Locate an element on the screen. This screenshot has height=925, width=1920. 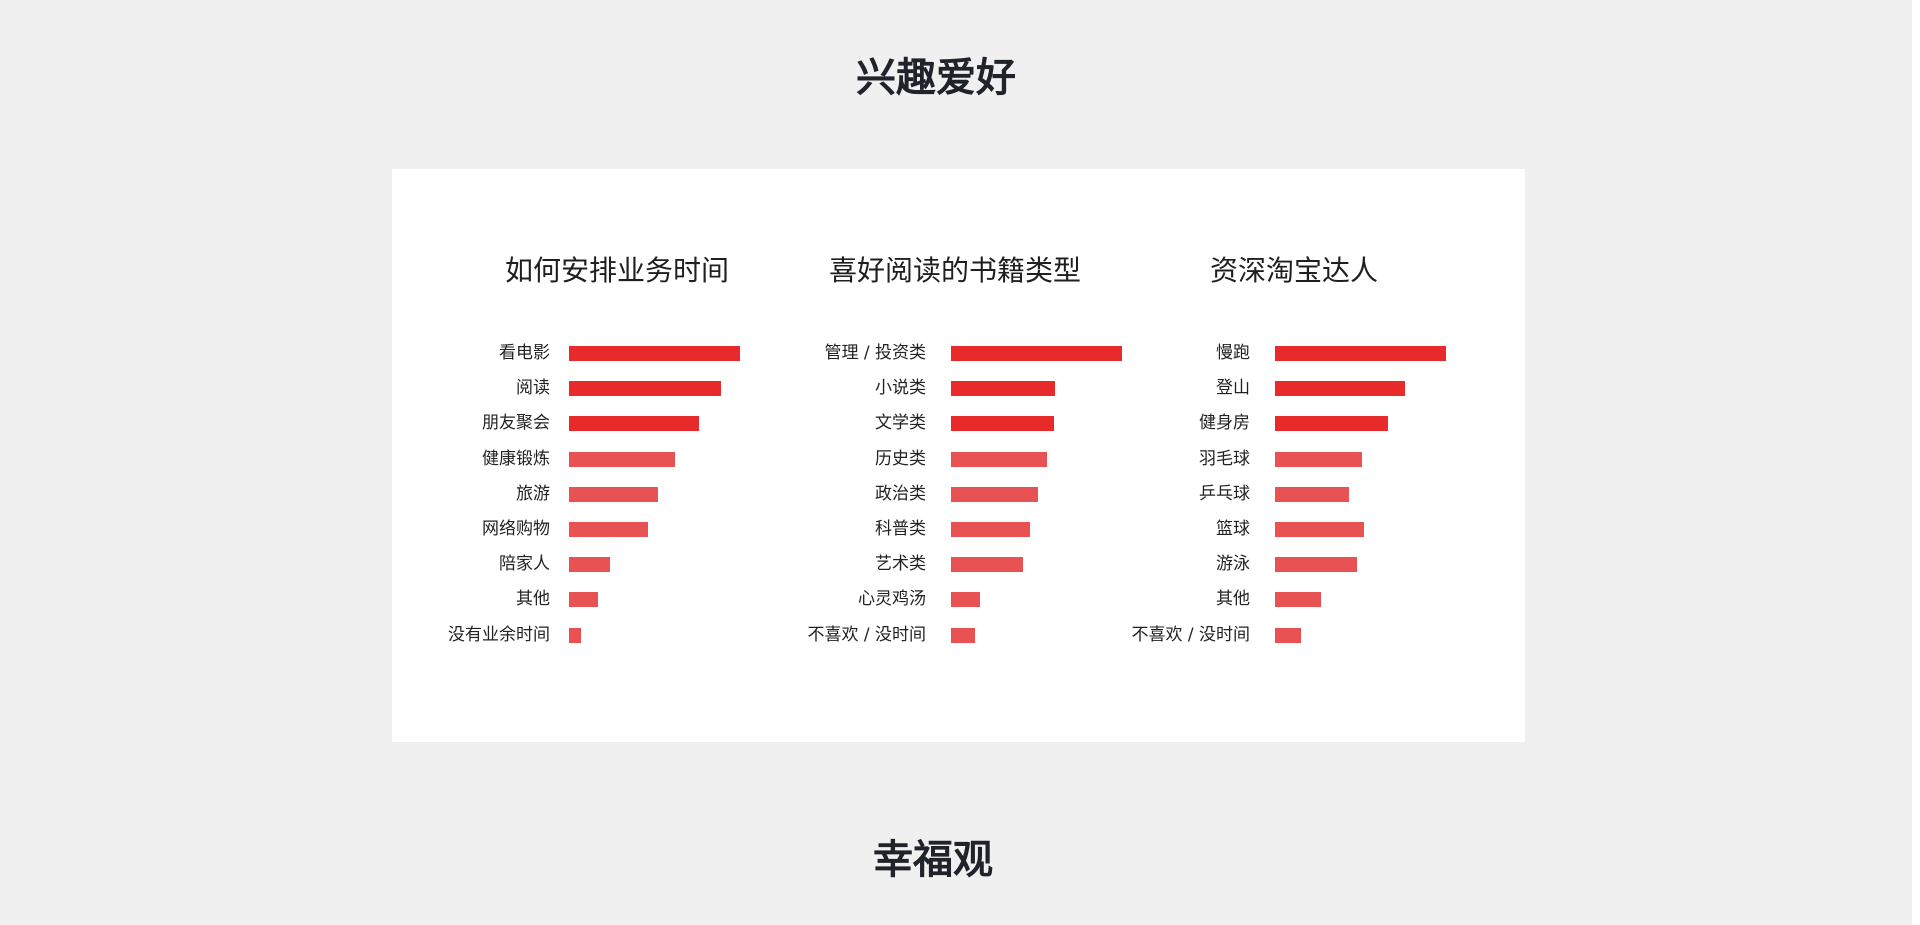
category-label: 篮球 is located at coordinates (1233, 529).